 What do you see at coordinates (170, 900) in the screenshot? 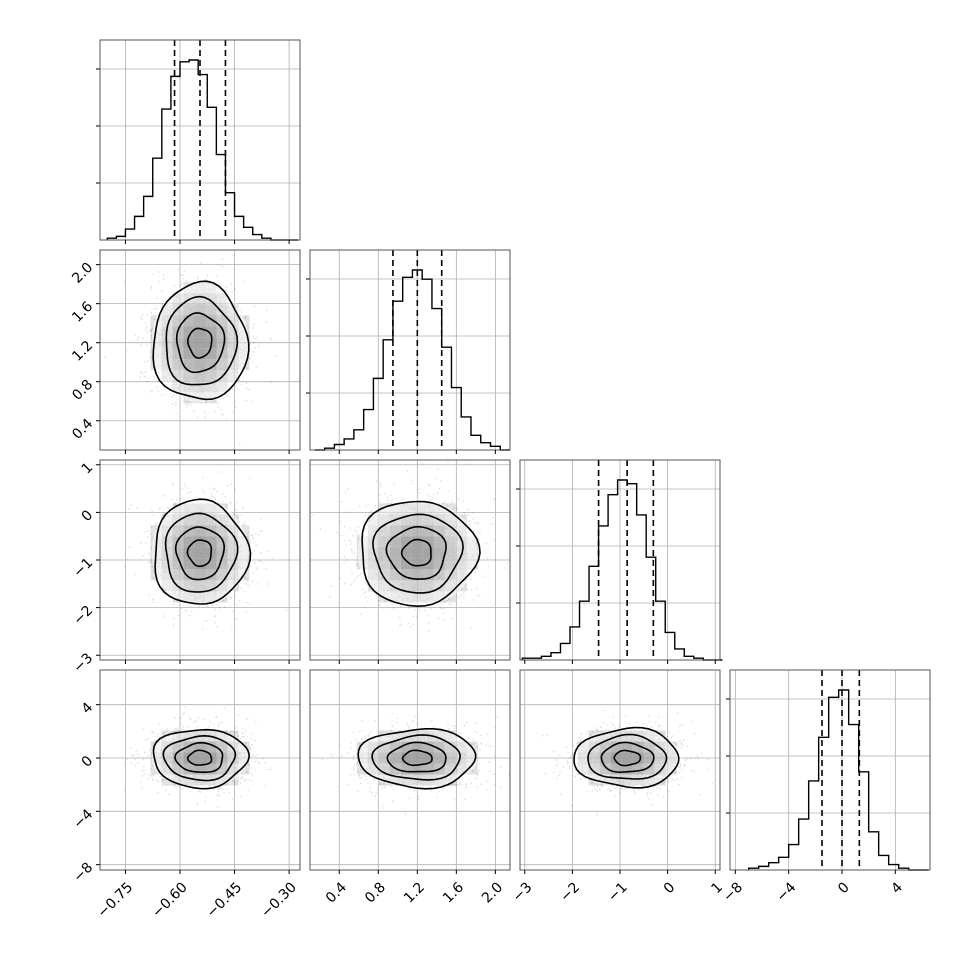
I see `x-tick-label: −0.60` at bounding box center [170, 900].